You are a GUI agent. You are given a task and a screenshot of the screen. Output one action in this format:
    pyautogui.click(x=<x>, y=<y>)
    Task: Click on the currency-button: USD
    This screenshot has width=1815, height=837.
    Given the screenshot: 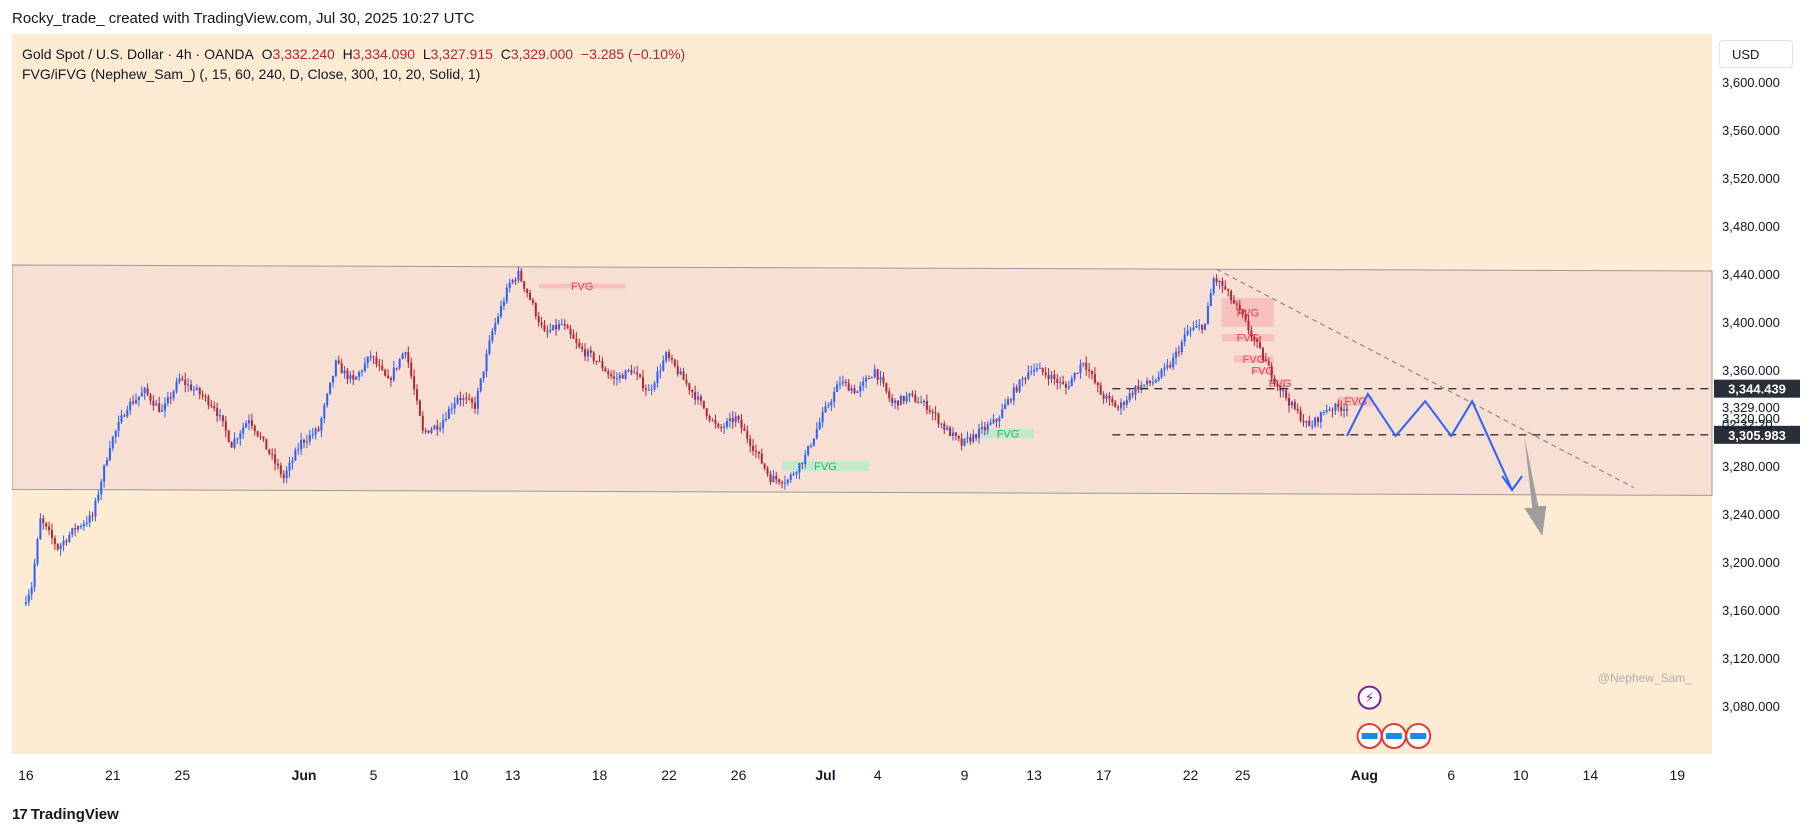 What is the action you would take?
    pyautogui.click(x=1756, y=54)
    